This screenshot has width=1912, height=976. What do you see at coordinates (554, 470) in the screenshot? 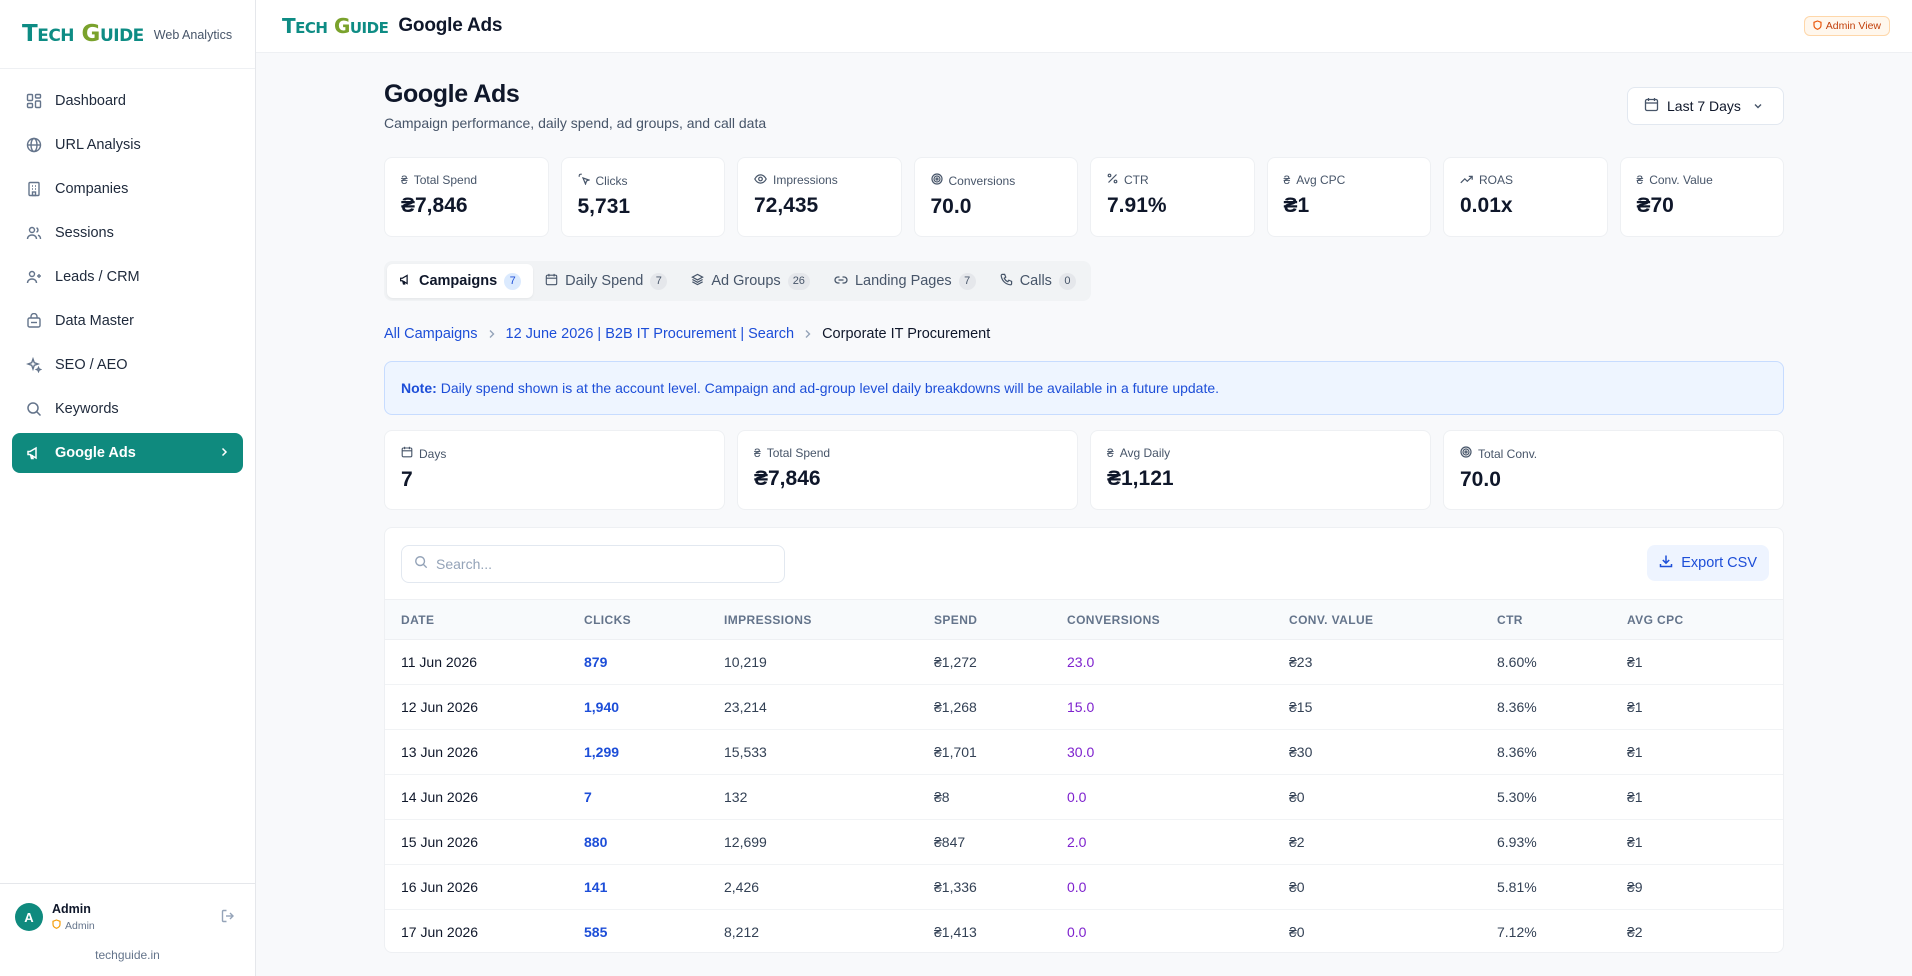
I see `summary-card-days: Days 7` at bounding box center [554, 470].